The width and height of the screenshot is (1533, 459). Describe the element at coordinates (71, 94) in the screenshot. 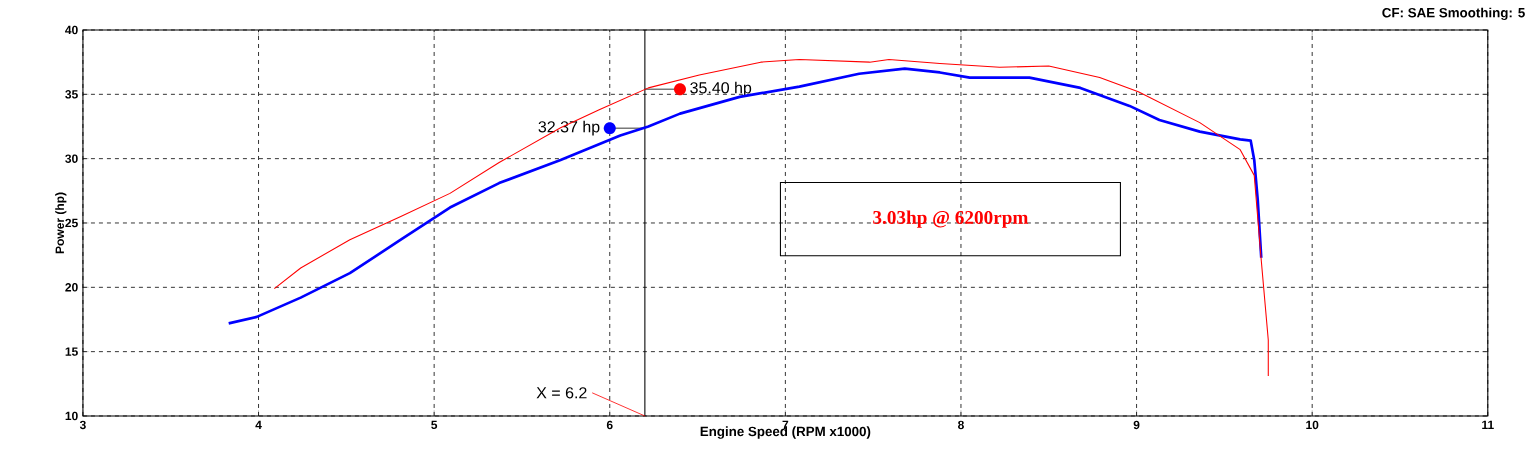

I see `y-tick-label: 35` at that location.